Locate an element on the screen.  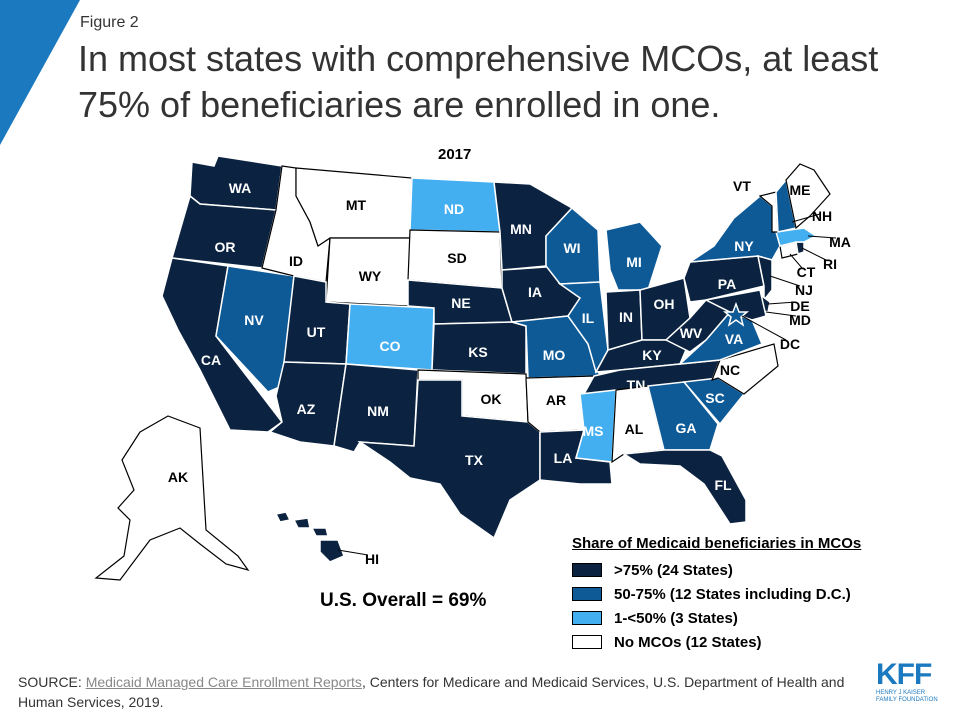
legend-item-1-50: 1-<50% (3 States) is located at coordinates (757, 618).